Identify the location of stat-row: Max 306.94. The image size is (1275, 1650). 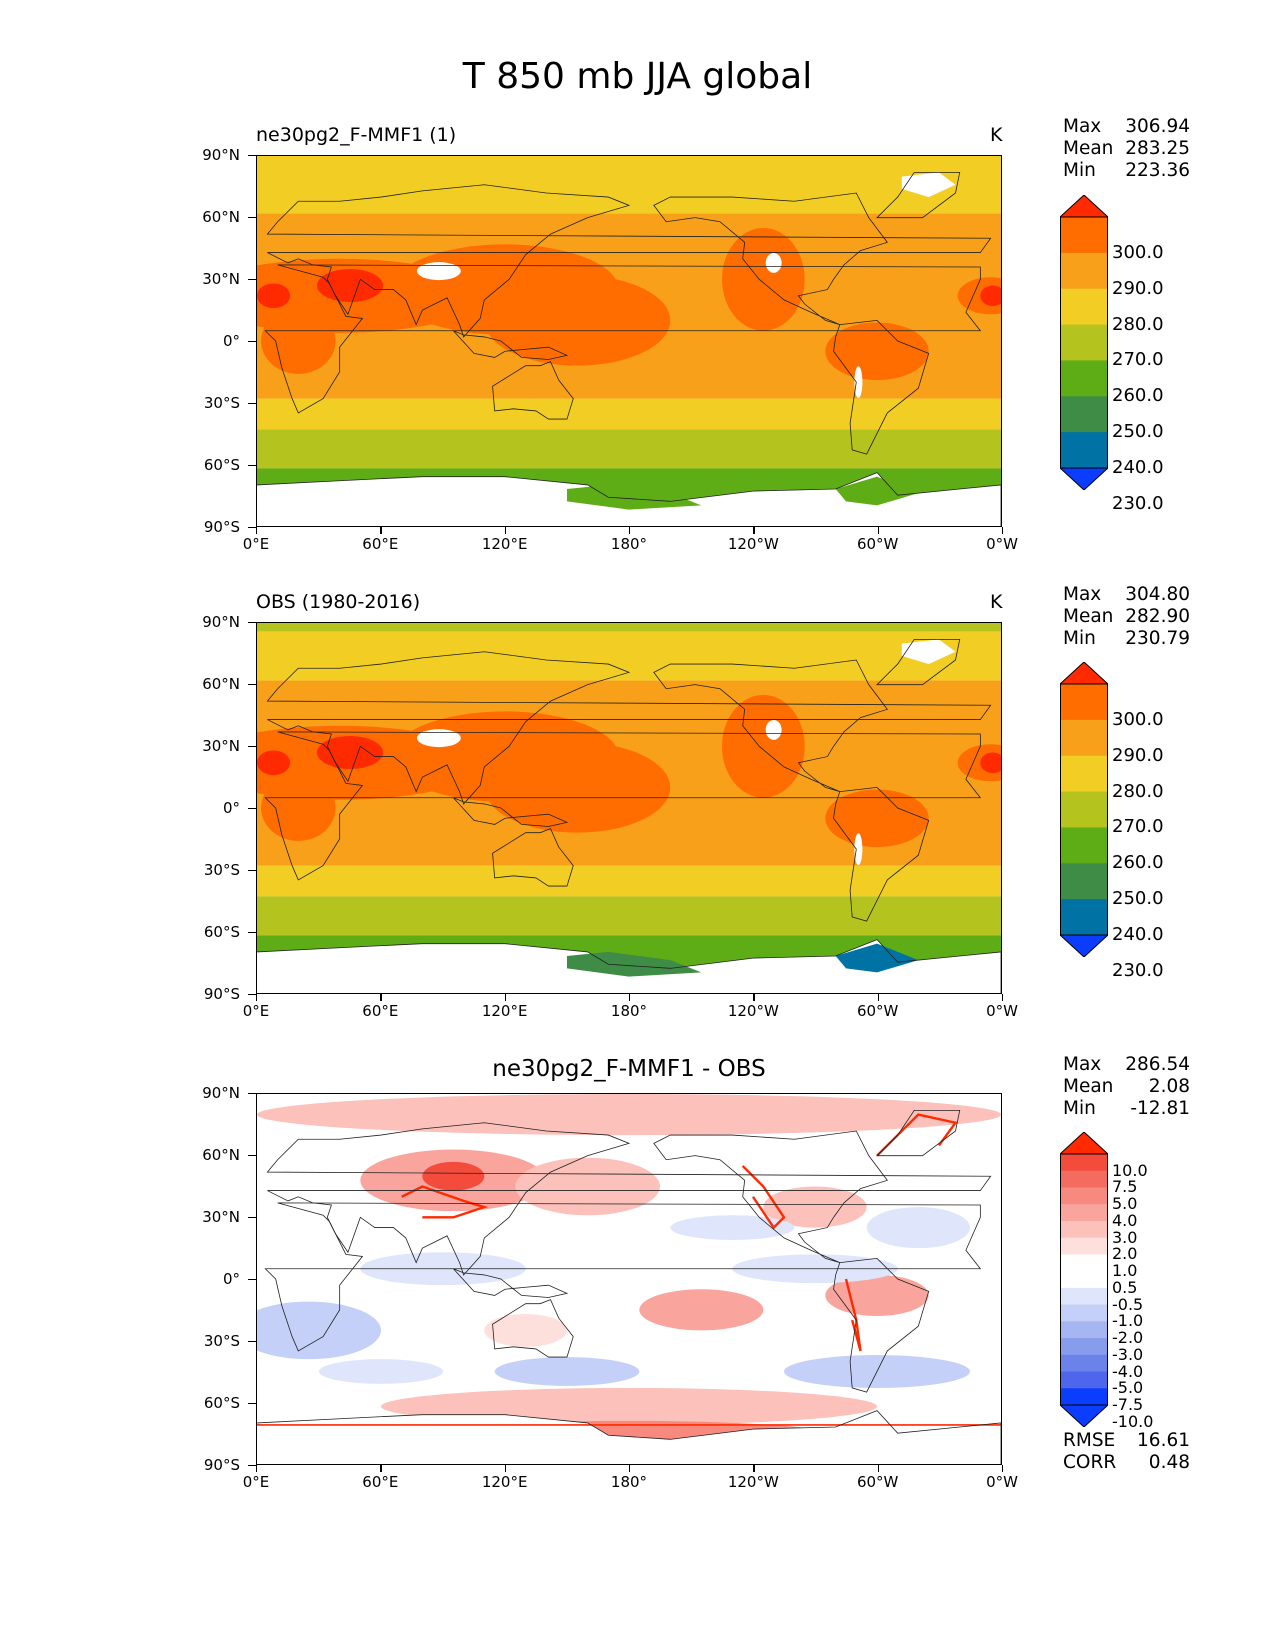
(1126, 127).